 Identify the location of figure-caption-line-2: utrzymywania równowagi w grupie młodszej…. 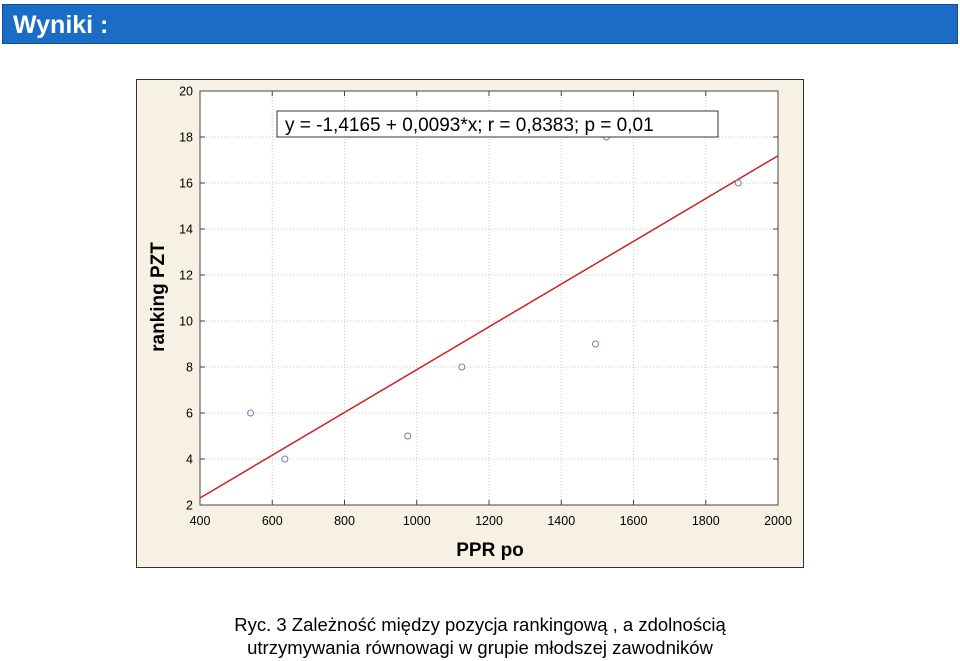
(480, 647).